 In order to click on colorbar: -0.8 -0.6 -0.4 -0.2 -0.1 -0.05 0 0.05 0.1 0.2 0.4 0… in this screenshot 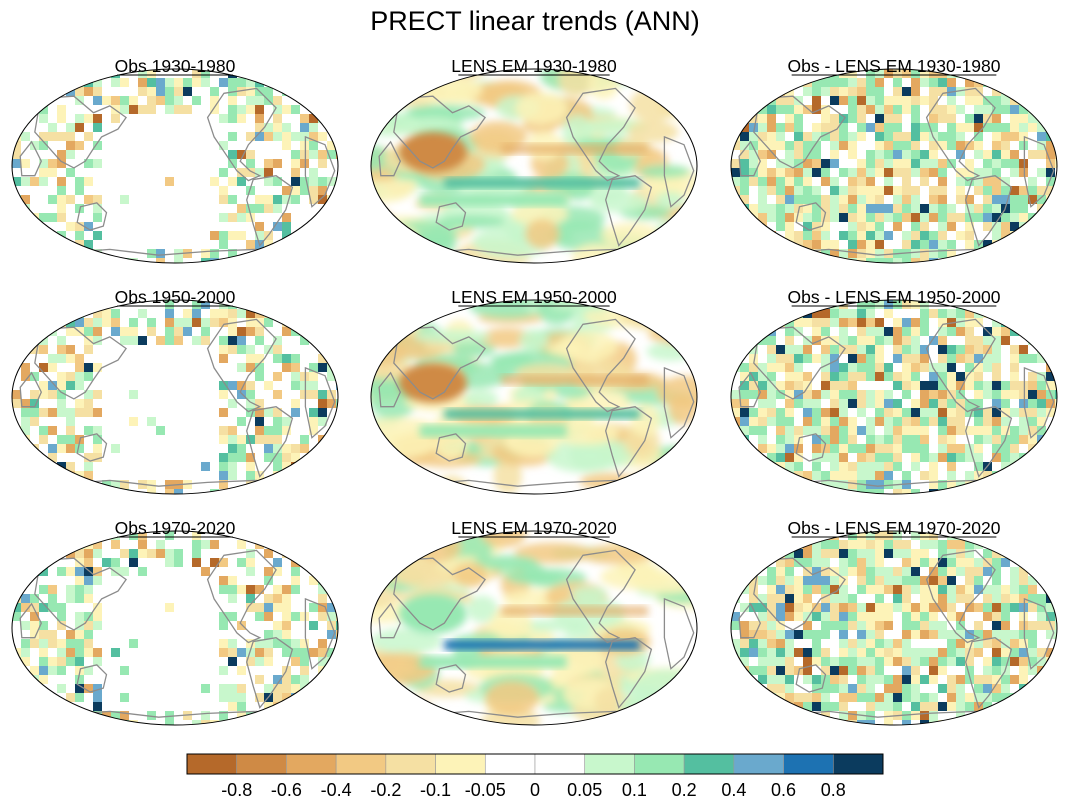, I will do `click(535, 776)`.